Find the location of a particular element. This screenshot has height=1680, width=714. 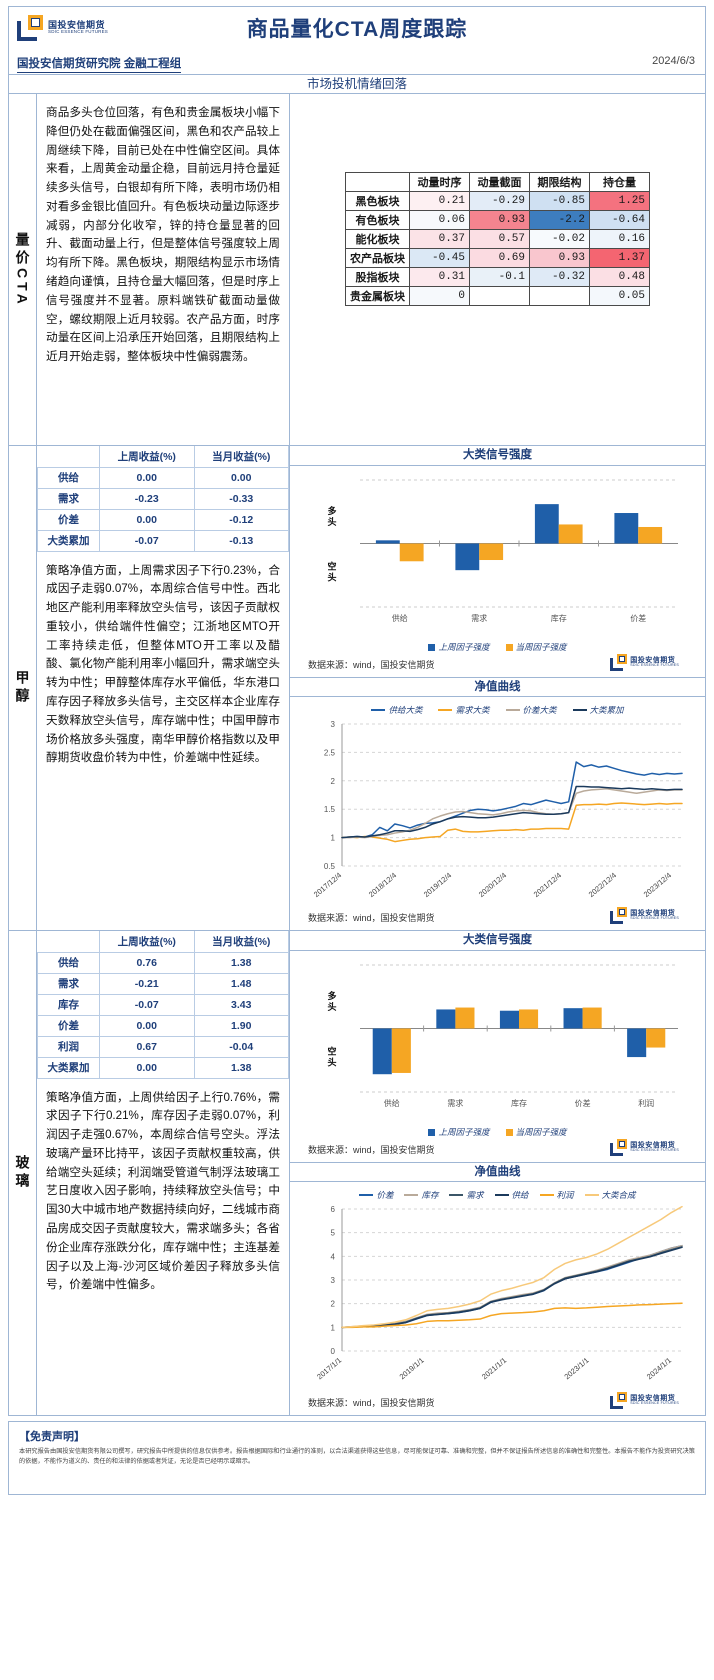

glass-value: 1.38 is located at coordinates (241, 962).